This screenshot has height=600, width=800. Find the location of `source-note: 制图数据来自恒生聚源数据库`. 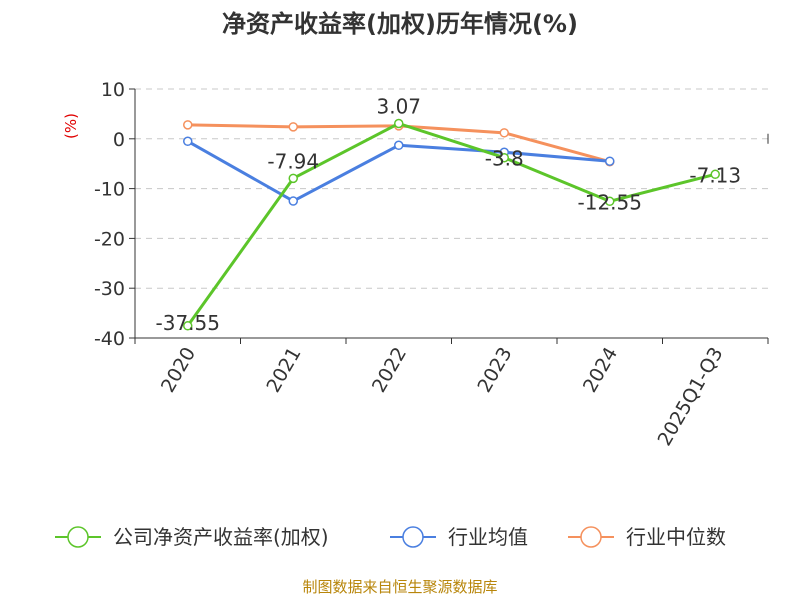

source-note: 制图数据来自恒生聚源数据库 is located at coordinates (399, 587).